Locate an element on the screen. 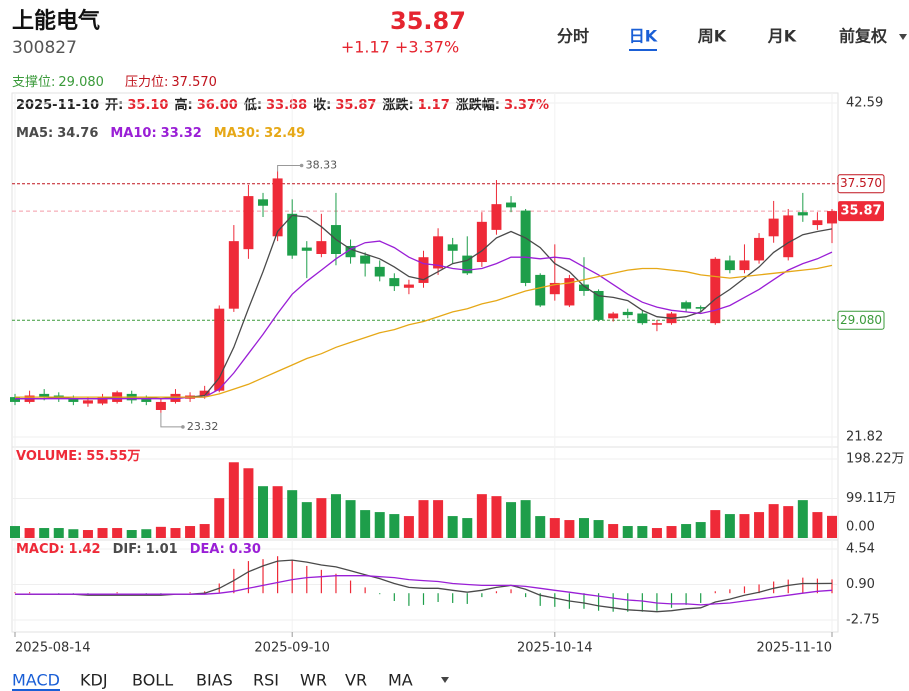 This screenshot has height=691, width=909. indicator-tab: BOLL is located at coordinates (152, 680).